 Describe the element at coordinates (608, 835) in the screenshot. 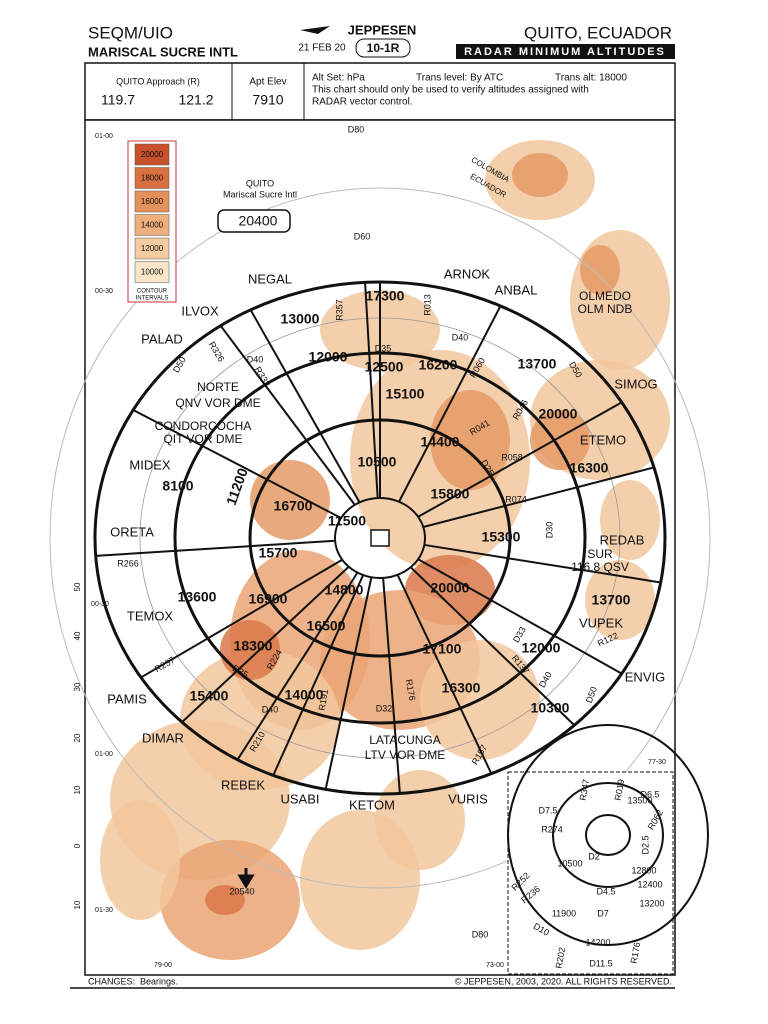

I see `inset-ring` at that location.